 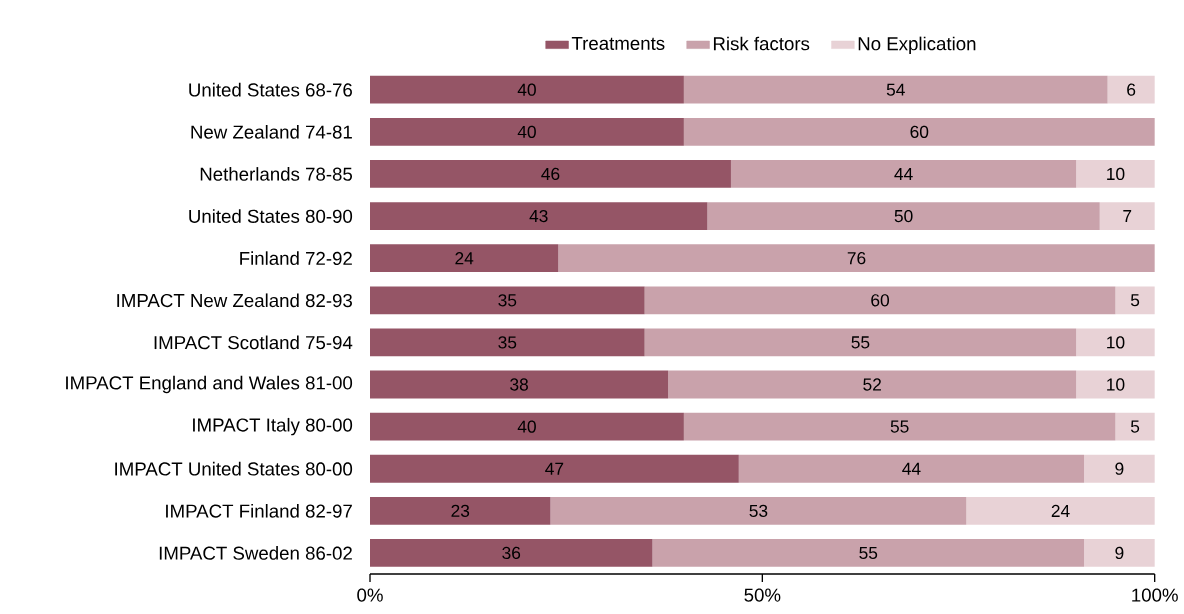 What do you see at coordinates (255, 553) in the screenshot?
I see `y-tick-label: IMPACT Sweden 86-02` at bounding box center [255, 553].